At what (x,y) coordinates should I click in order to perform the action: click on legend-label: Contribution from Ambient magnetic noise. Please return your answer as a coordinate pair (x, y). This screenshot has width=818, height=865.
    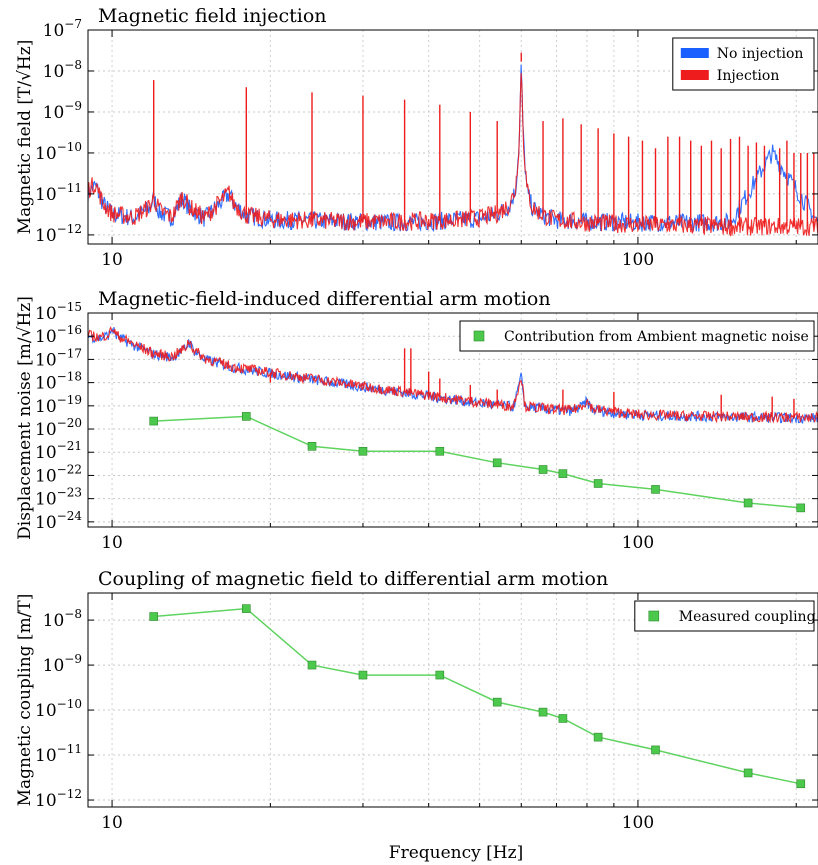
    Looking at the image, I should click on (656, 337).